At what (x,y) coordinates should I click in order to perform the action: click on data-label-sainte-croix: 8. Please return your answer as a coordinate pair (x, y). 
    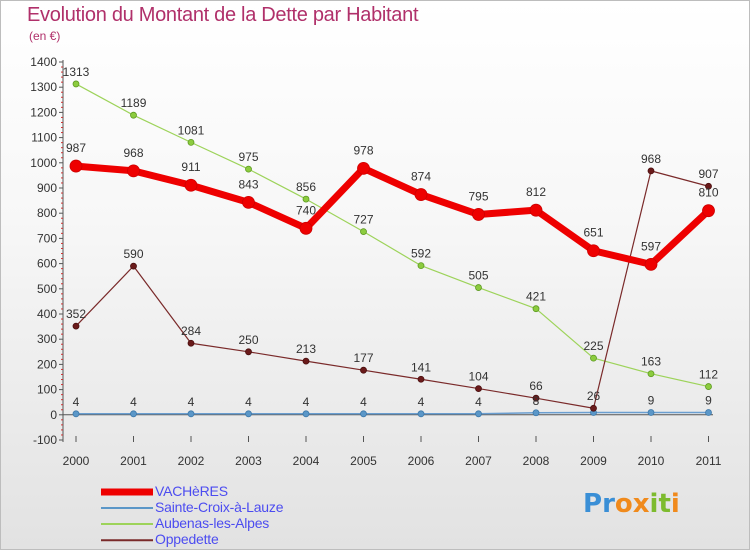
    Looking at the image, I should click on (536, 401).